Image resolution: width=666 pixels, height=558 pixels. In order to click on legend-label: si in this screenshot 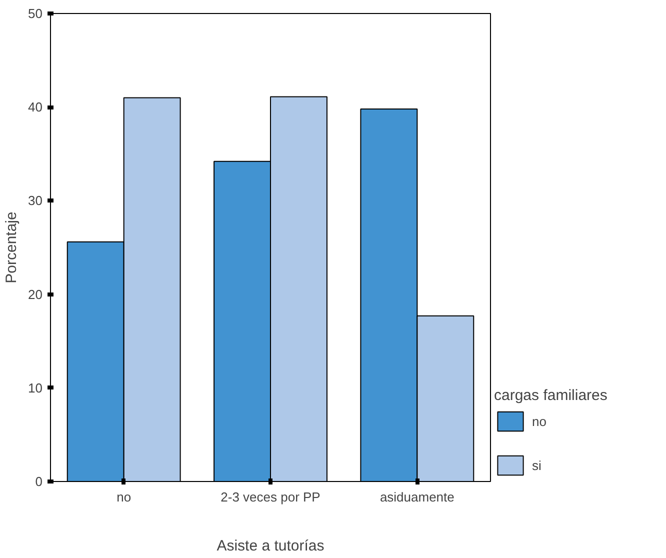, I will do `click(537, 465)`.